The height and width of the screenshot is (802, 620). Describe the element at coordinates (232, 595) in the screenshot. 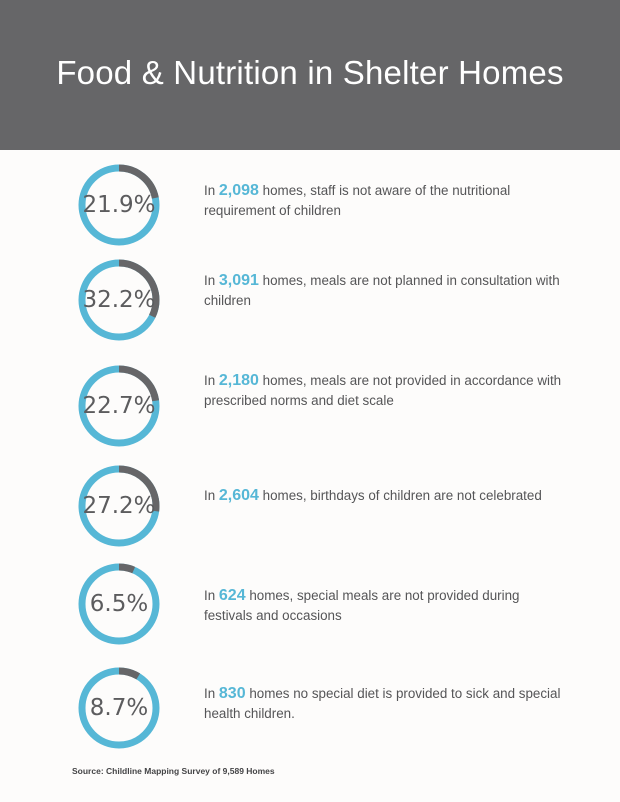

I see `home-count: 624` at that location.